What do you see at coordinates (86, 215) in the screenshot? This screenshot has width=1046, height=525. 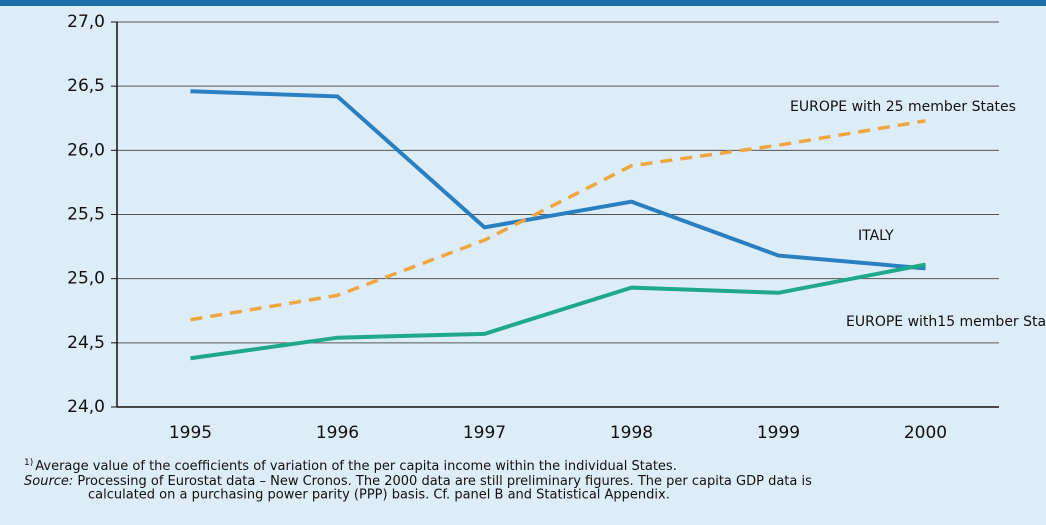 I see `y-tick-label: 25,5` at bounding box center [86, 215].